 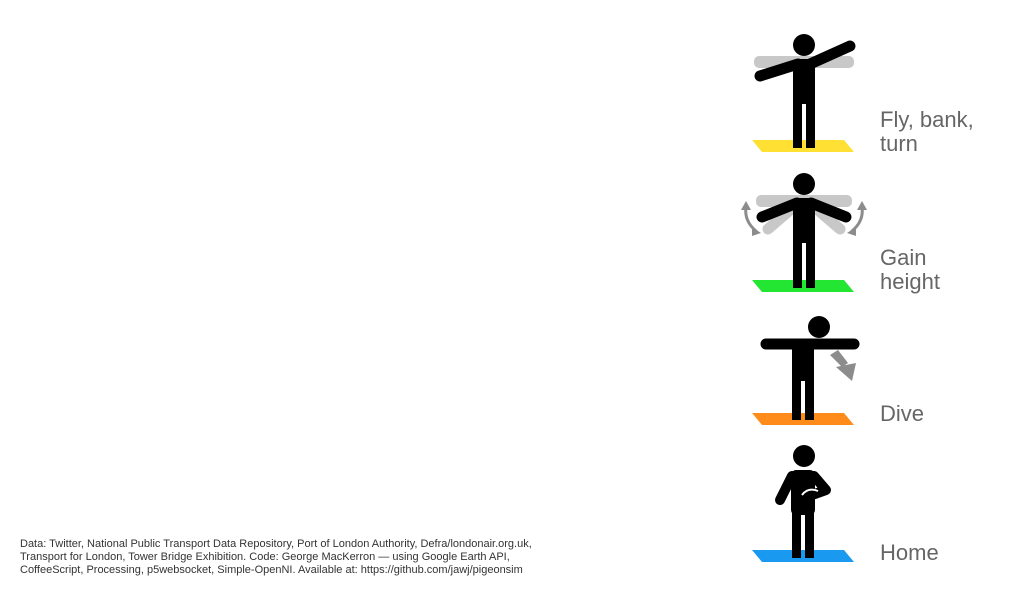 What do you see at coordinates (909, 552) in the screenshot?
I see `gesture-label-home: Home` at bounding box center [909, 552].